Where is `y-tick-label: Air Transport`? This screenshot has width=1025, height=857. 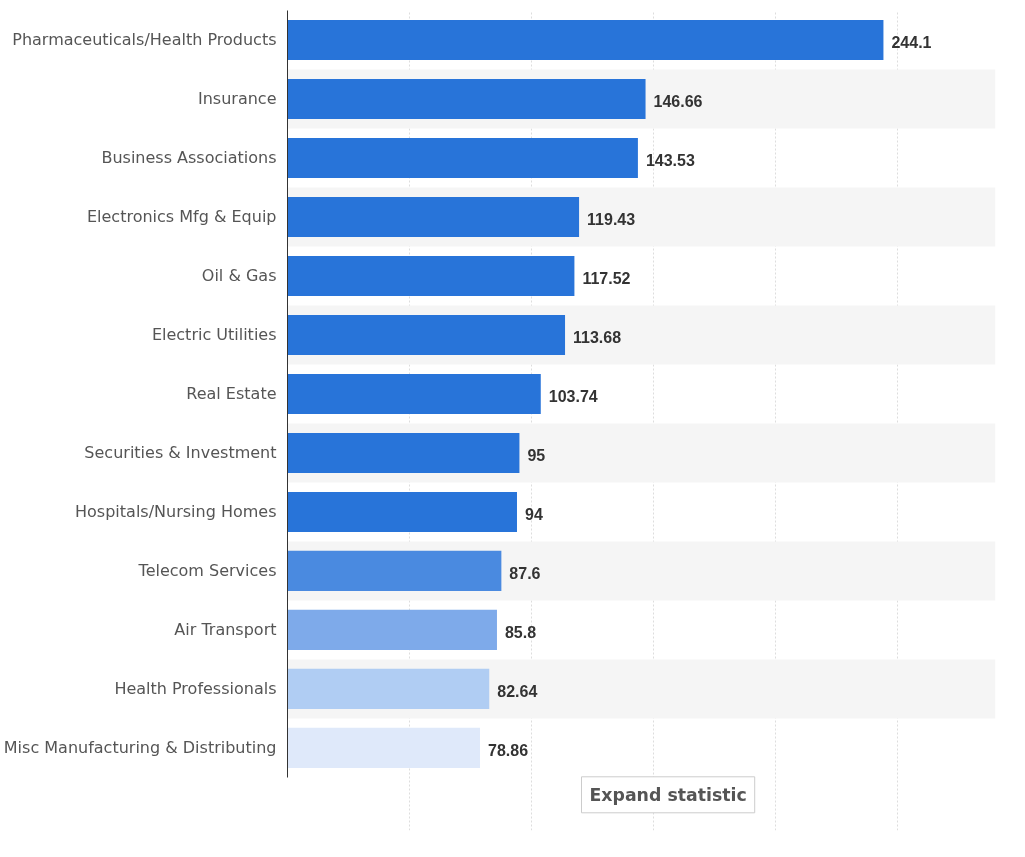 y-tick-label: Air Transport is located at coordinates (225, 630).